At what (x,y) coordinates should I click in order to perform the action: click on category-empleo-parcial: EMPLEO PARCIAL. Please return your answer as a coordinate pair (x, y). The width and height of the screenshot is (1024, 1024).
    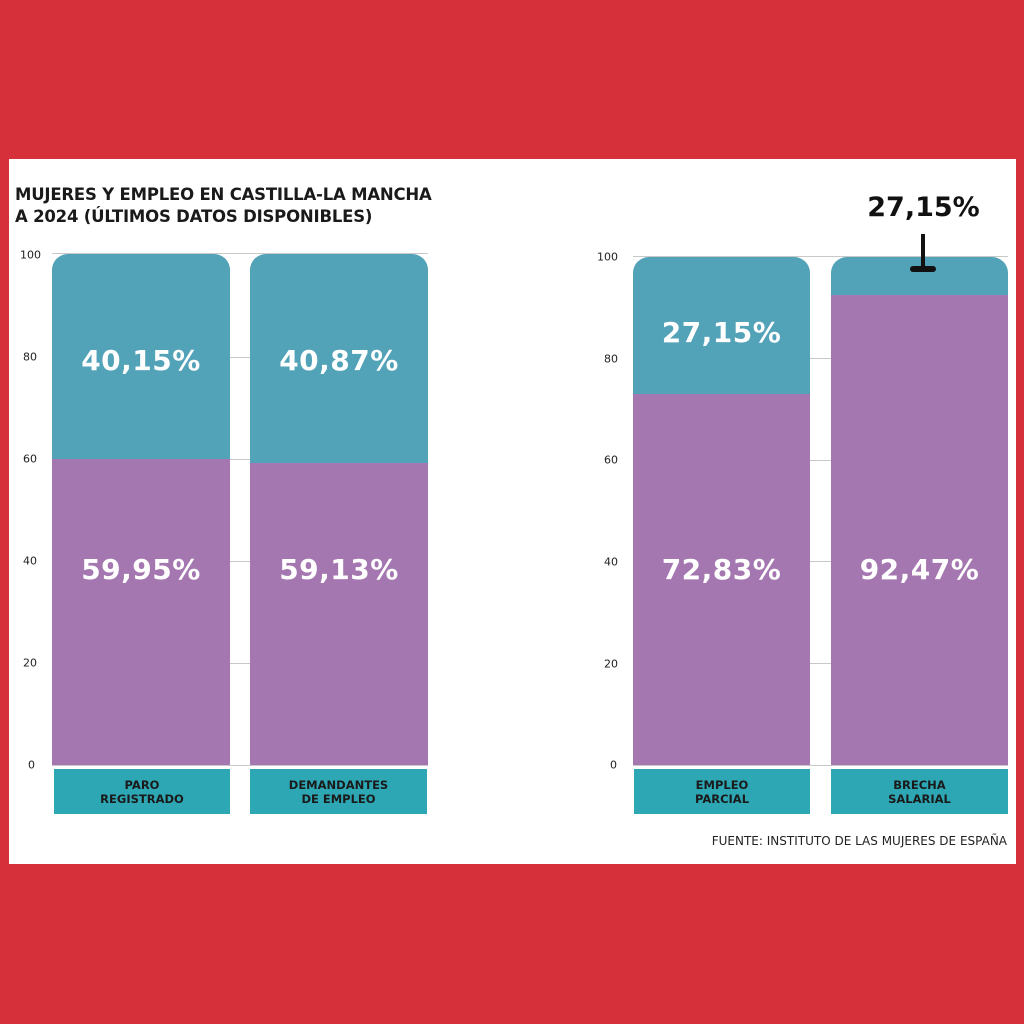
    Looking at the image, I should click on (722, 791).